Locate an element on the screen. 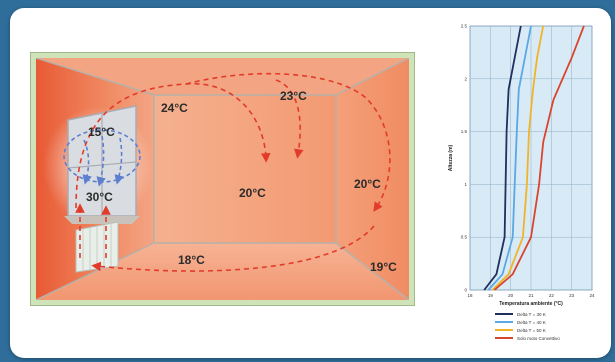  temp-label-floor: 18°C is located at coordinates (191, 260).